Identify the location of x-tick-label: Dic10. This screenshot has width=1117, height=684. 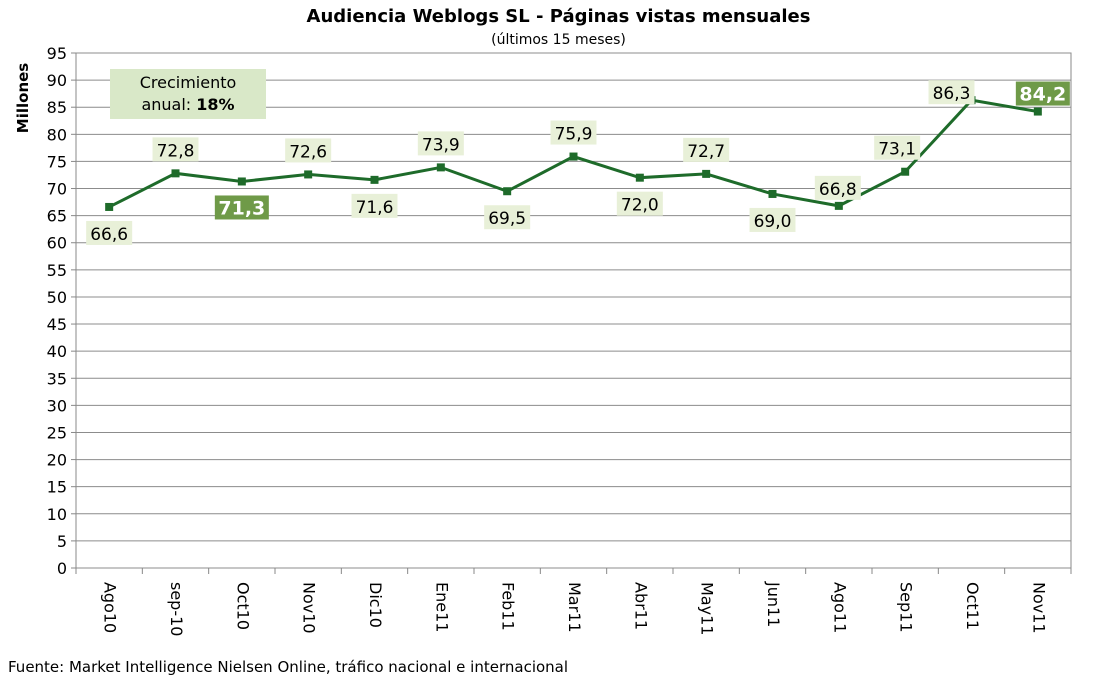
(375, 605).